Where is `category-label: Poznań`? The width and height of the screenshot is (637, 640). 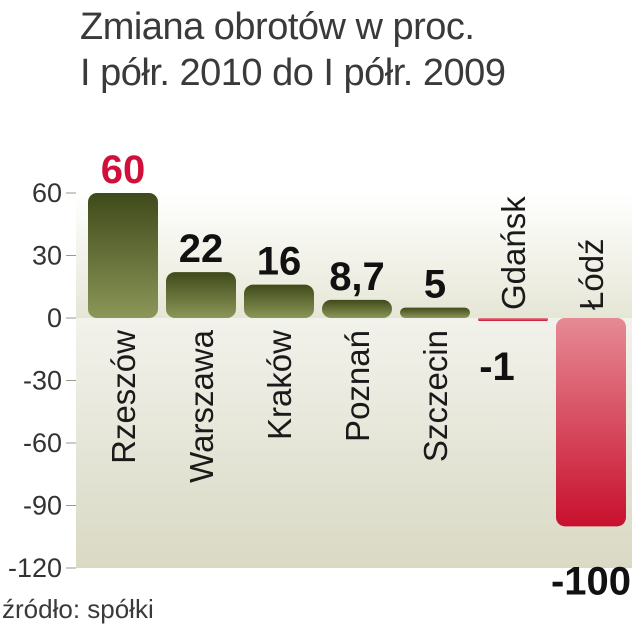 category-label: Poznań is located at coordinates (357, 386).